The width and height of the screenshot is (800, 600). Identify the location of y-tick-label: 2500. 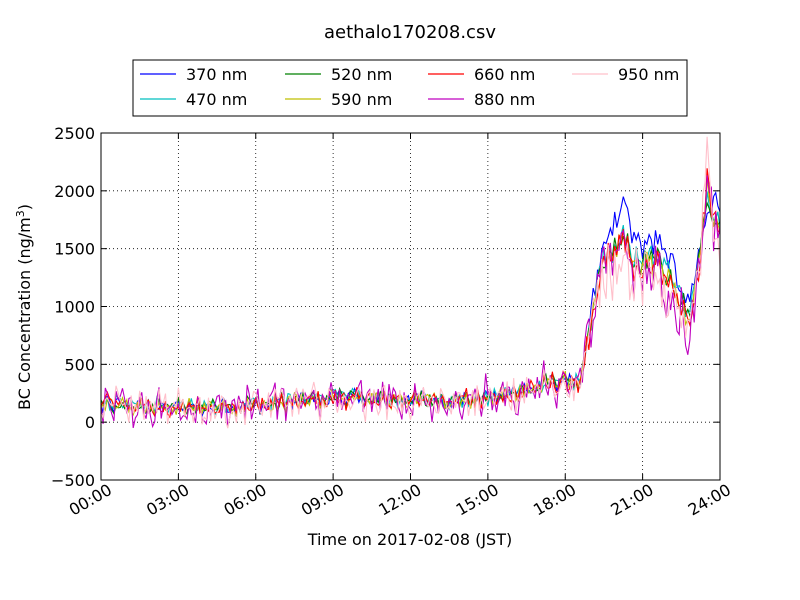
(74, 133).